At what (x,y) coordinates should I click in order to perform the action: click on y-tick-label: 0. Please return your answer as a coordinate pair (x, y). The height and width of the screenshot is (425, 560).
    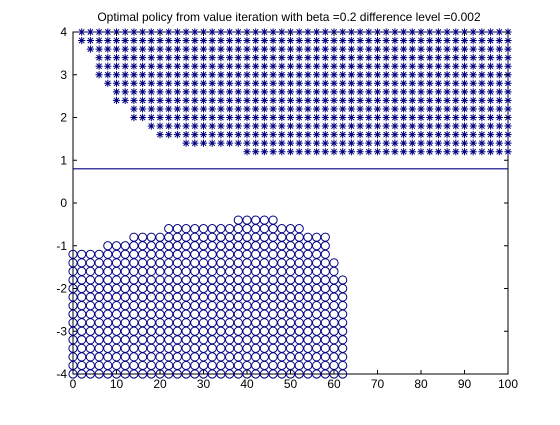
    Looking at the image, I should click on (63, 203).